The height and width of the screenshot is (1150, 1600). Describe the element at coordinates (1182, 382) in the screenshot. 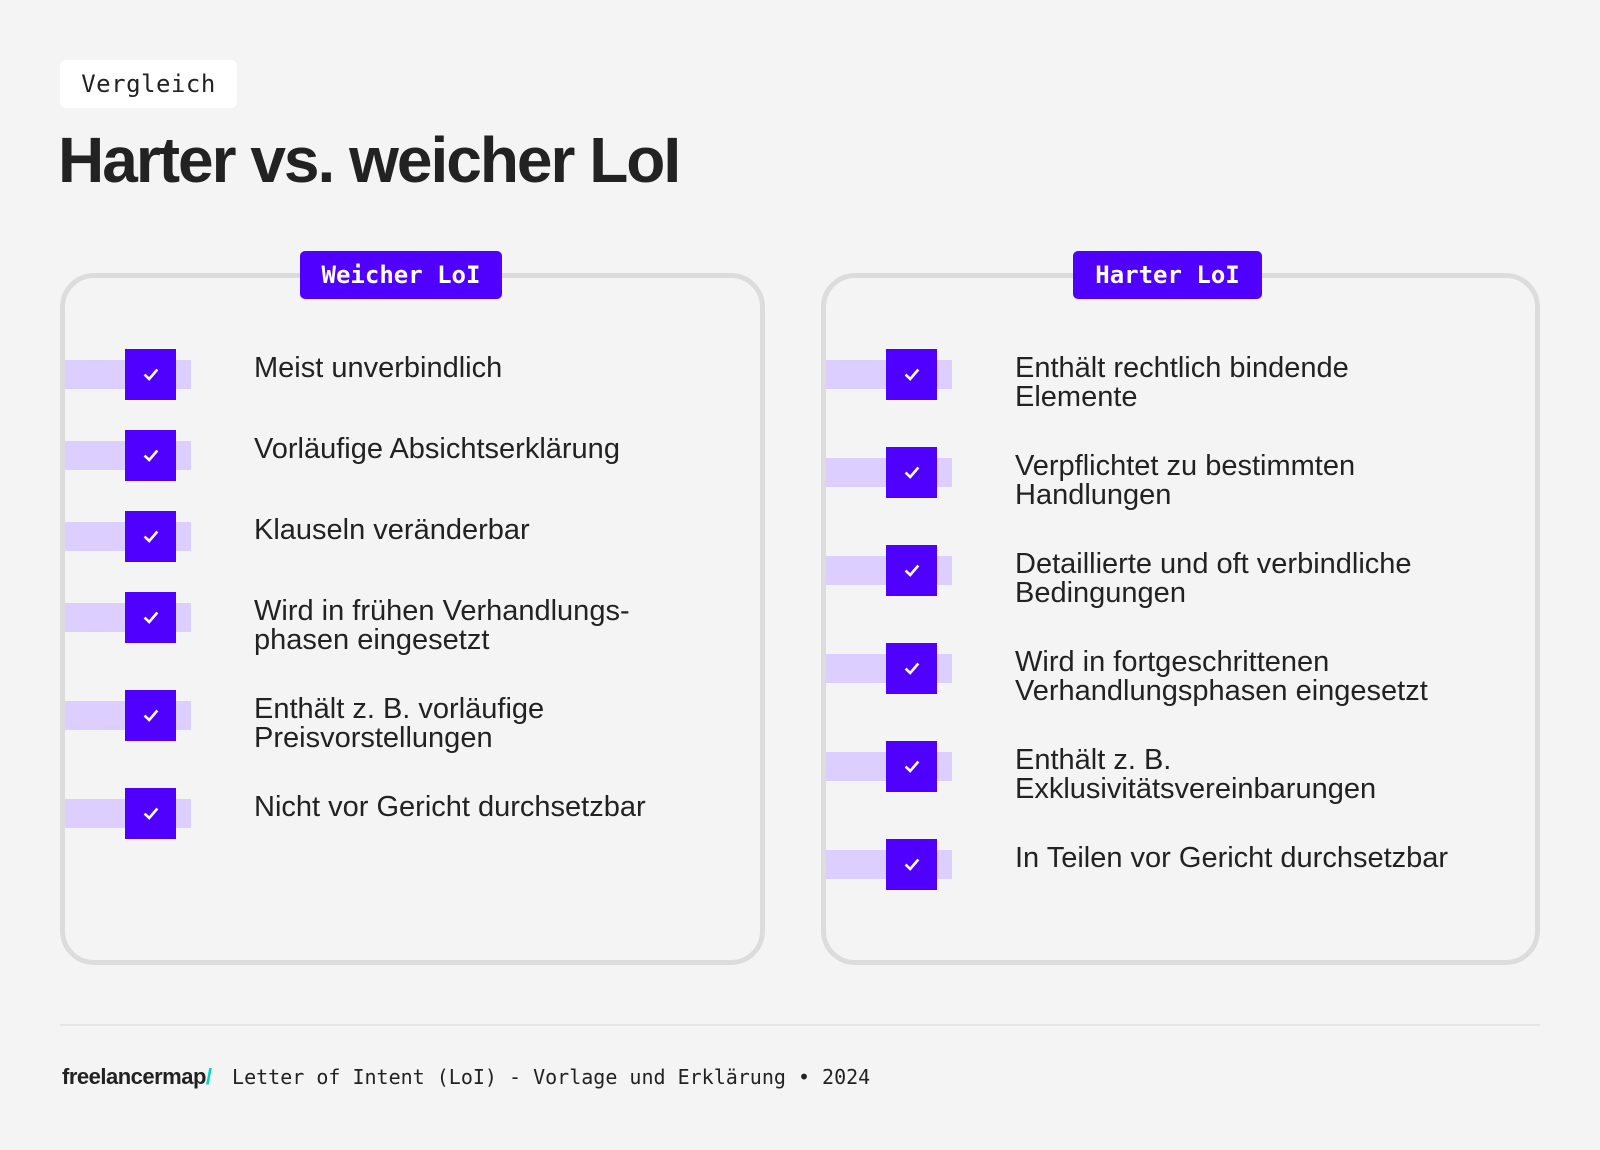

I see `item-text: Enthält rechtlich bindende Elemente` at that location.